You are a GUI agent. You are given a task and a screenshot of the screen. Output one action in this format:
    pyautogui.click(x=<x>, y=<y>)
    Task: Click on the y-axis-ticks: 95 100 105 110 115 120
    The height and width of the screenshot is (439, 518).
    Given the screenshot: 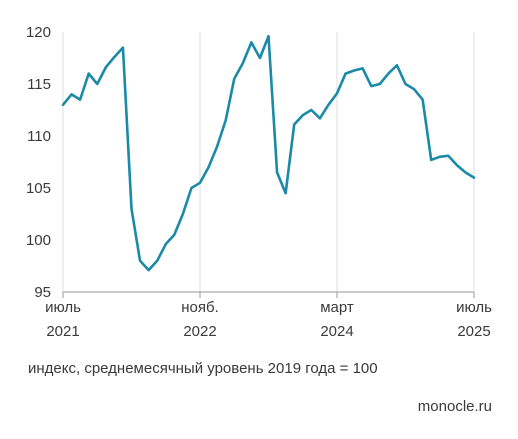 What is the action you would take?
    pyautogui.click(x=38, y=162)
    